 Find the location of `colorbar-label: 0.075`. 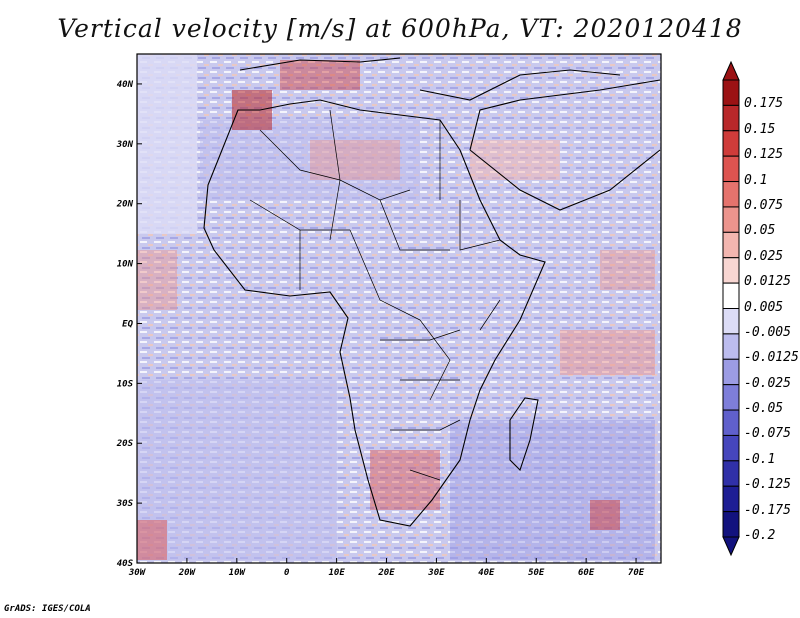

colorbar-label: 0.075 is located at coordinates (764, 205).